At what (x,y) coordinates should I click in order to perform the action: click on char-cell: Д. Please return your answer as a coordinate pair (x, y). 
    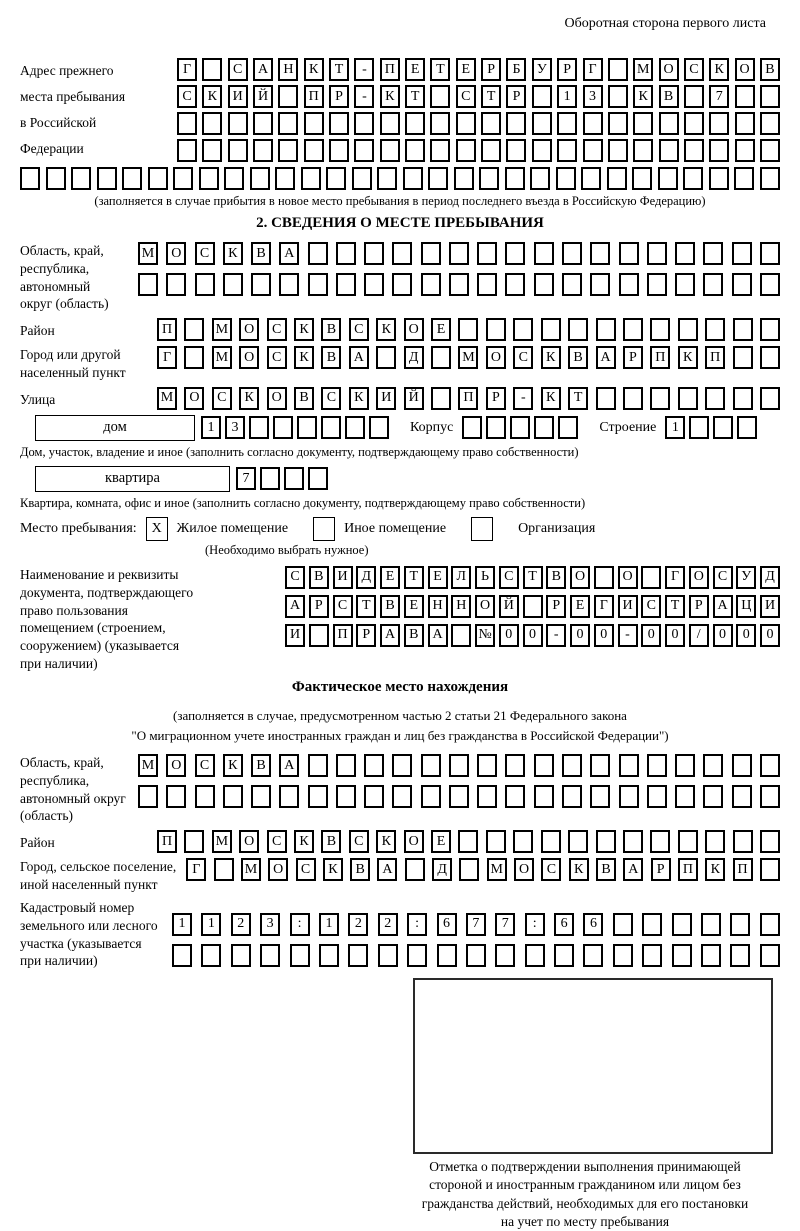
    Looking at the image, I should click on (366, 577).